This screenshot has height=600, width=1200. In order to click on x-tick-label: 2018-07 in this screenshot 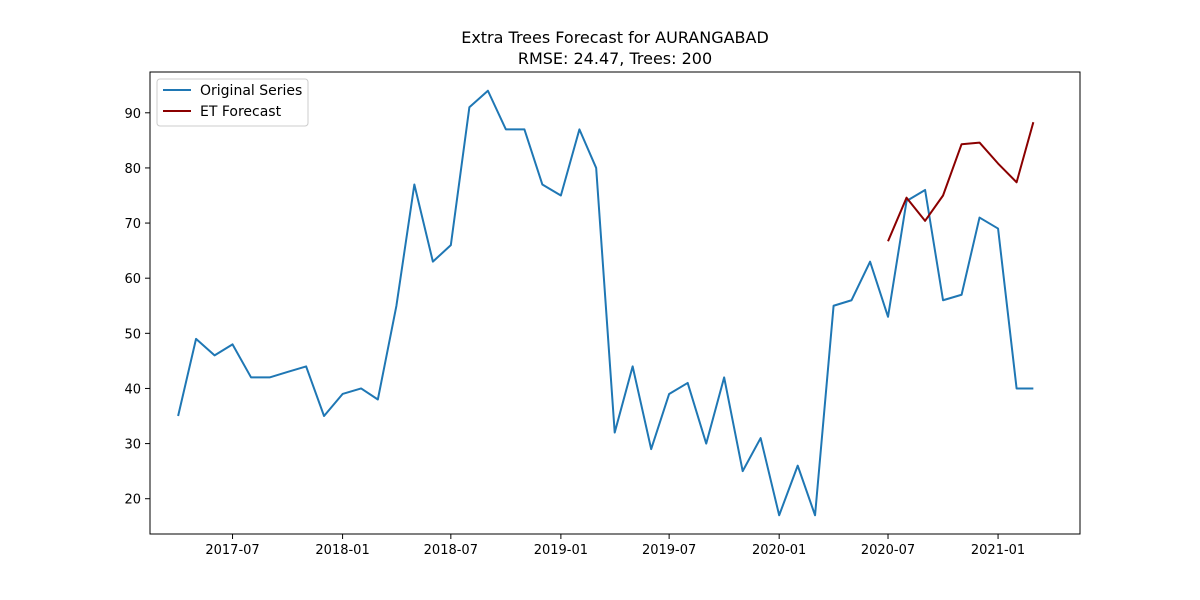, I will do `click(451, 550)`.